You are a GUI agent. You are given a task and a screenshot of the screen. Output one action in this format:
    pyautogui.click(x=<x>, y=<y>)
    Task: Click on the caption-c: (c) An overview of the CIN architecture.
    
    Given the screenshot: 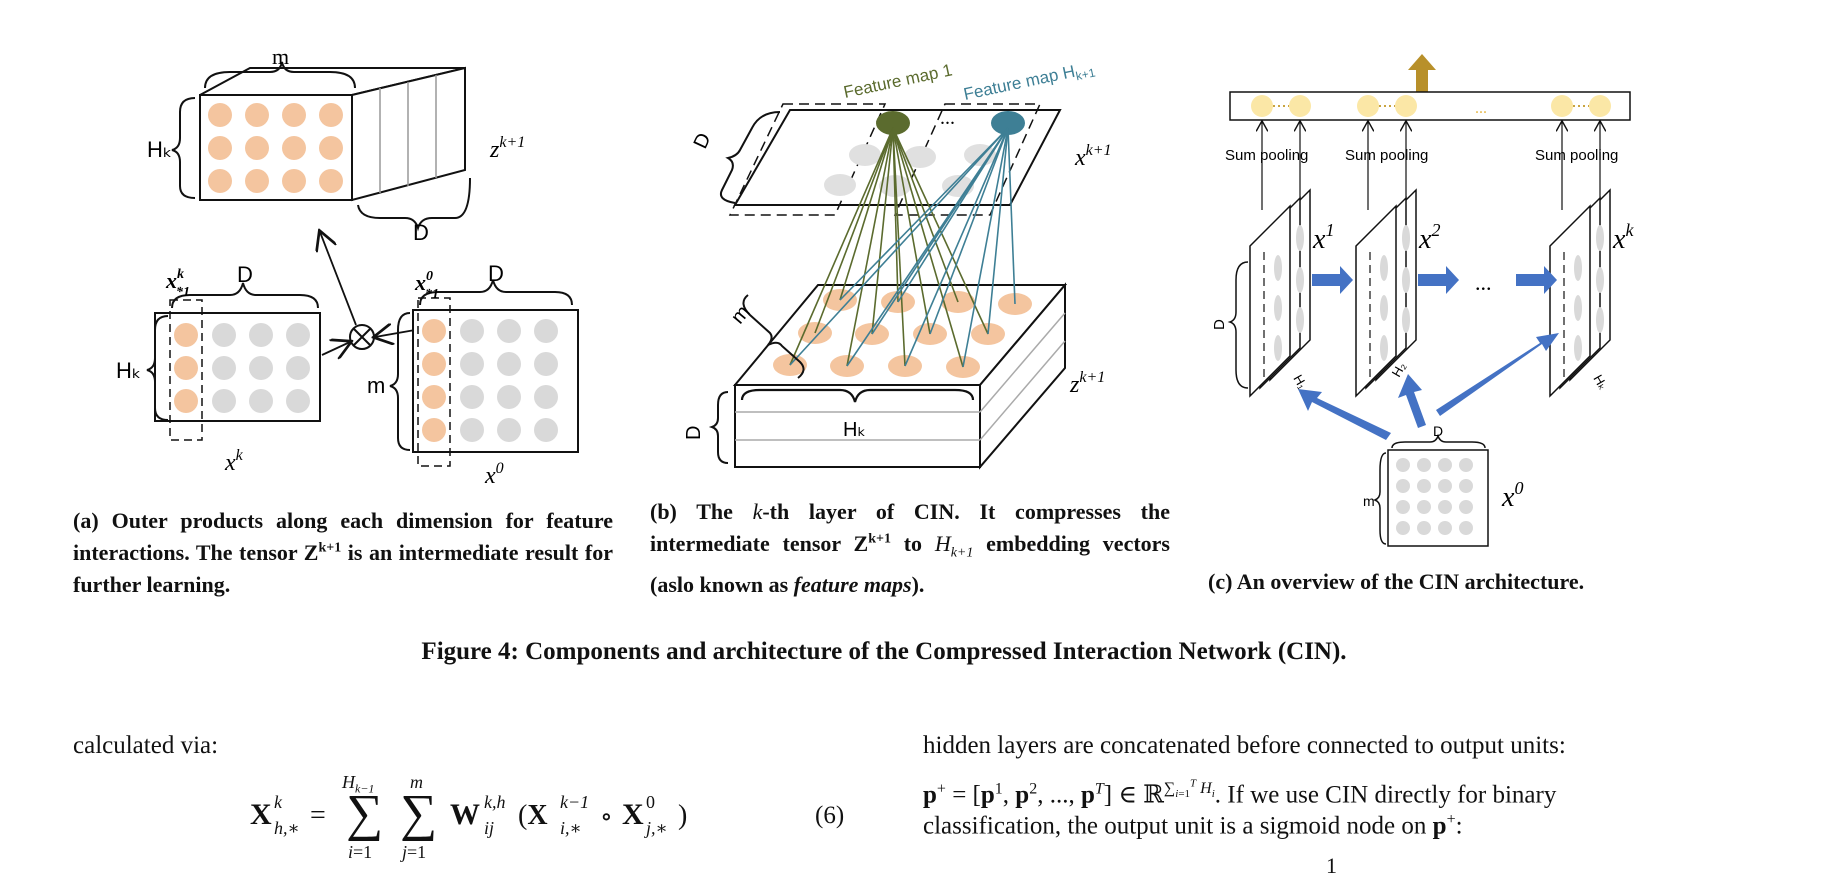 What is the action you would take?
    pyautogui.click(x=1396, y=581)
    